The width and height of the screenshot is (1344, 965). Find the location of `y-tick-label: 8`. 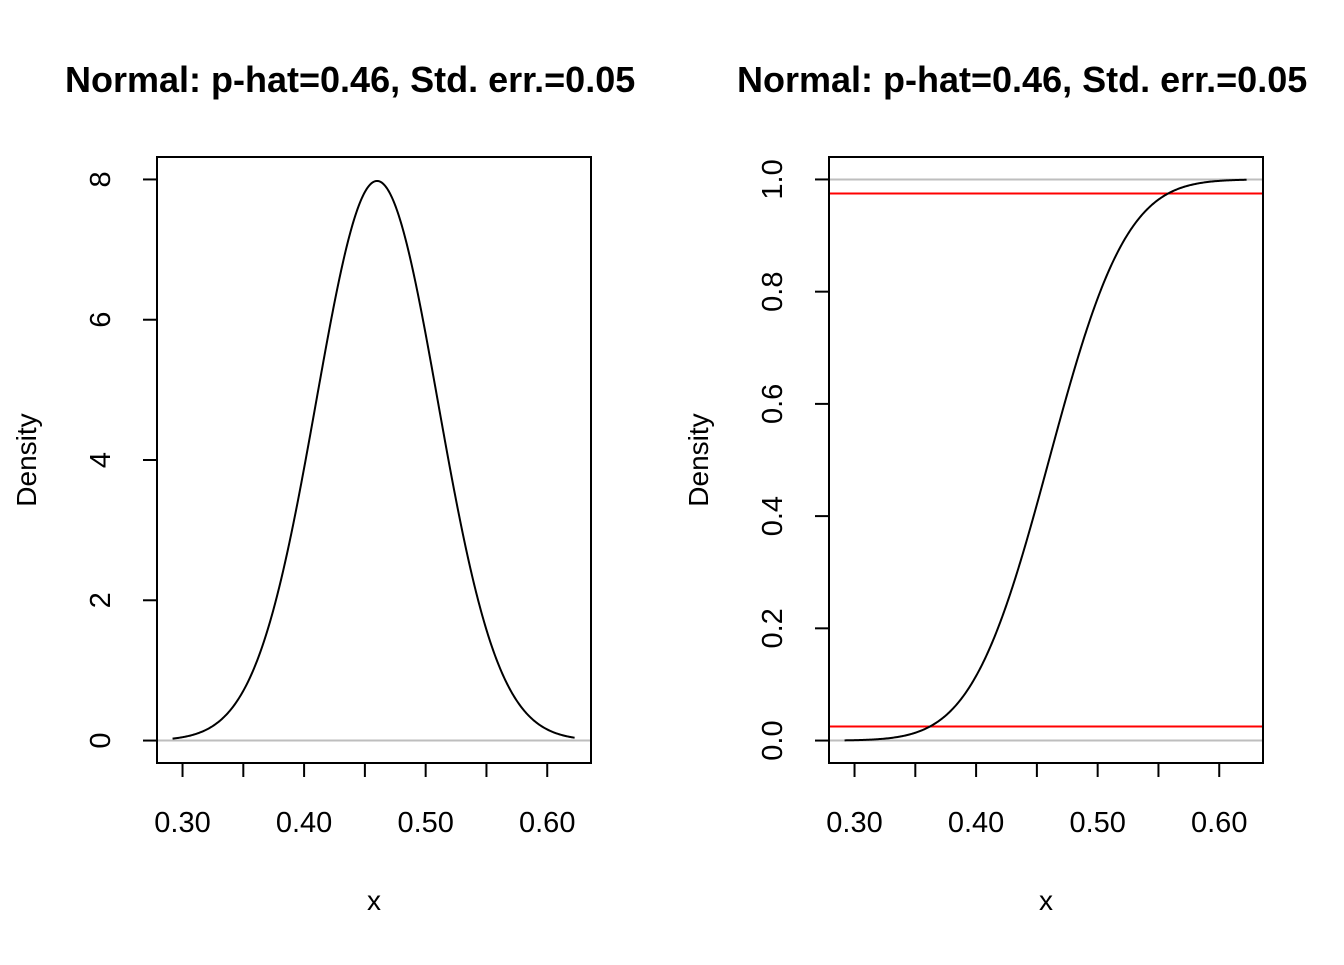

y-tick-label: 8 is located at coordinates (101, 179).